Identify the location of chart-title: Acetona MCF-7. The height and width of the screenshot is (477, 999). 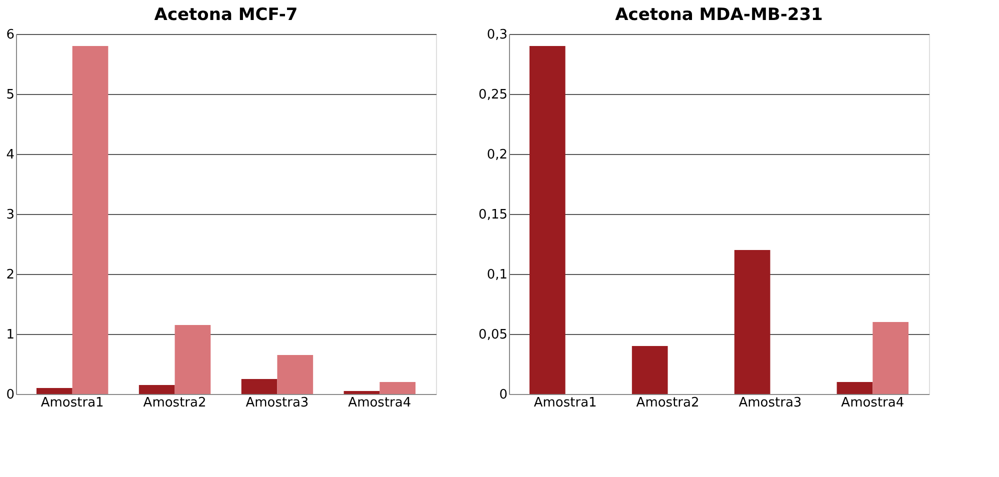
(226, 15).